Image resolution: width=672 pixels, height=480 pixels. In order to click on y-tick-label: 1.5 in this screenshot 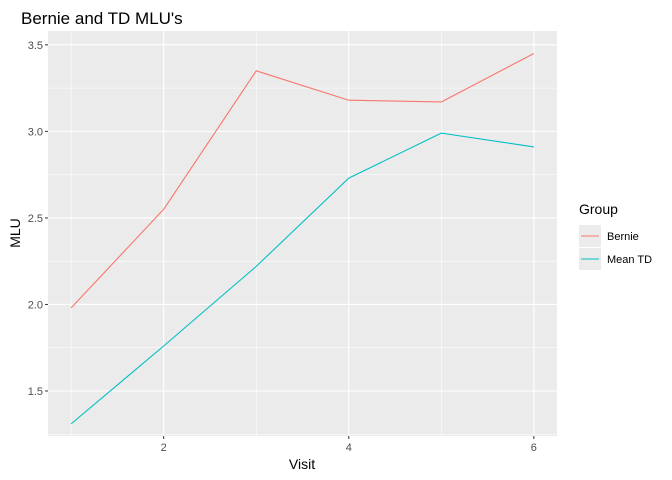, I will do `click(35, 392)`.